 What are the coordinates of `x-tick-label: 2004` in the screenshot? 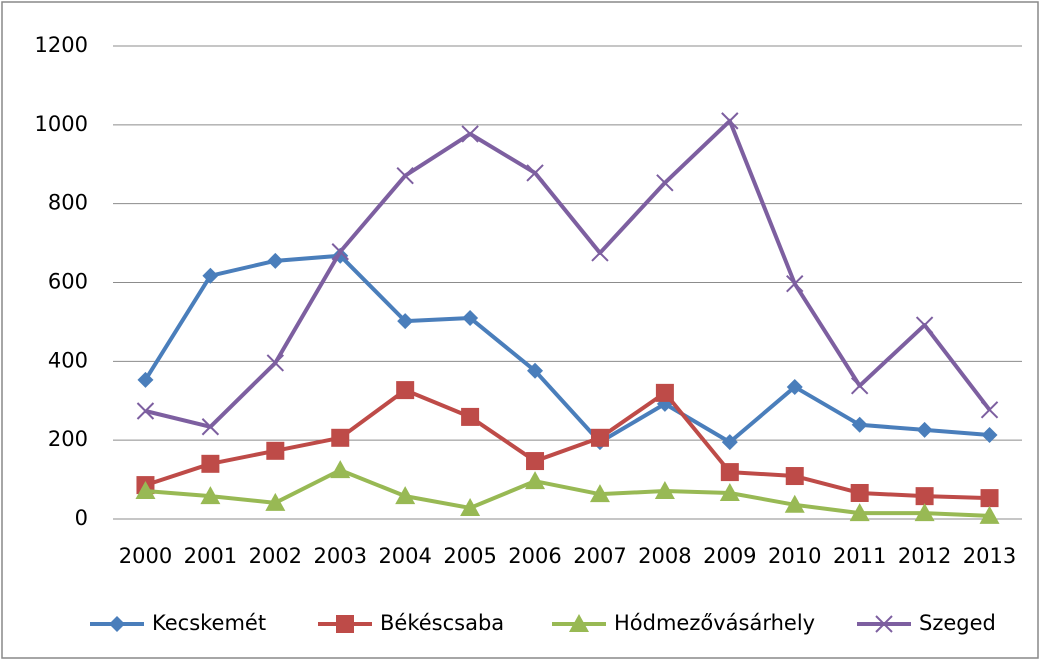 It's located at (404, 556).